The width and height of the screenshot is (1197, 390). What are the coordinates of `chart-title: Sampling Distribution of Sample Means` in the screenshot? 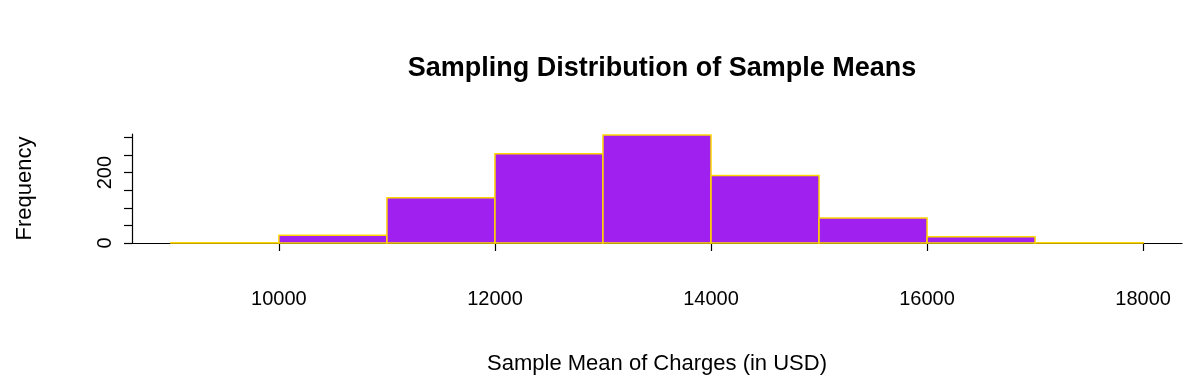 It's located at (662, 66).